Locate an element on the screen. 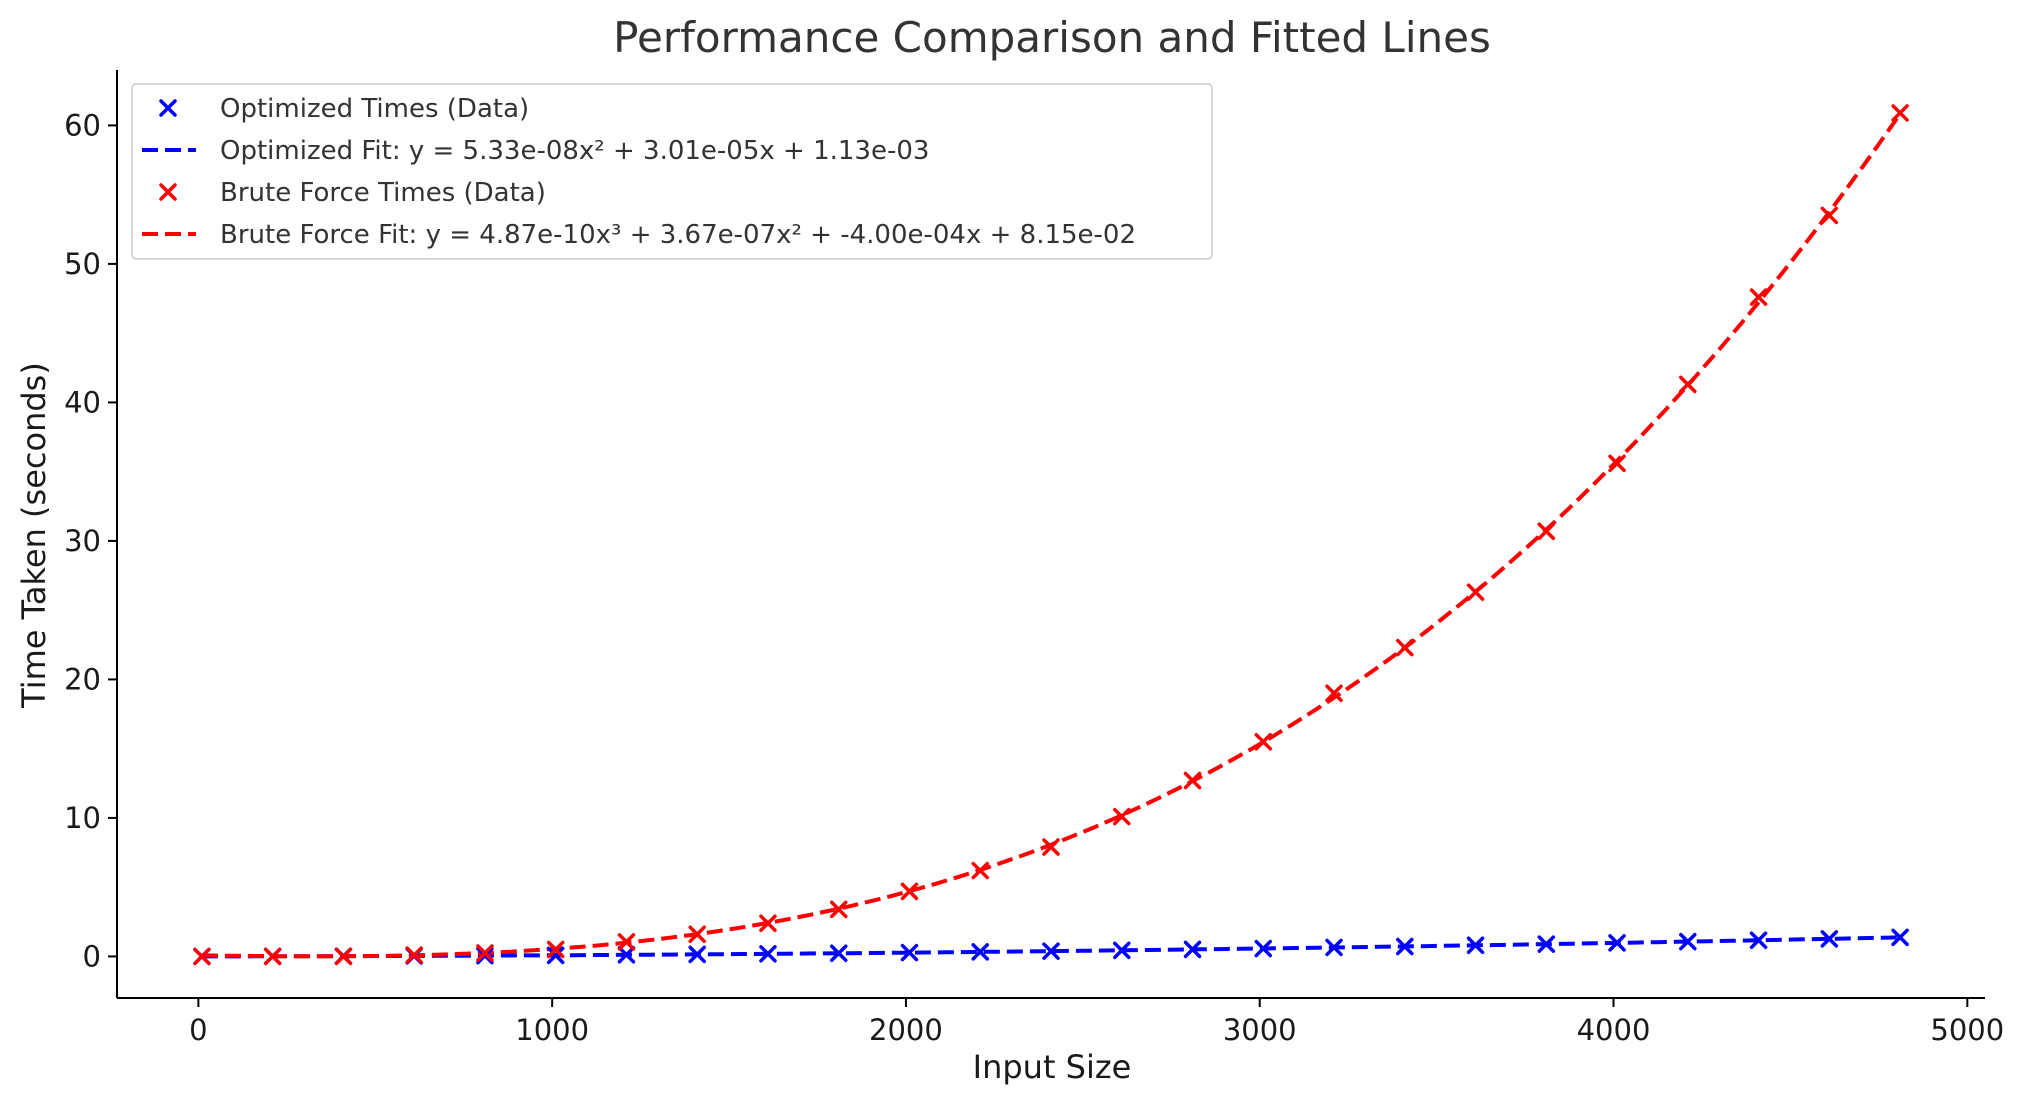  x-tick-label: 5000 is located at coordinates (1967, 1030).